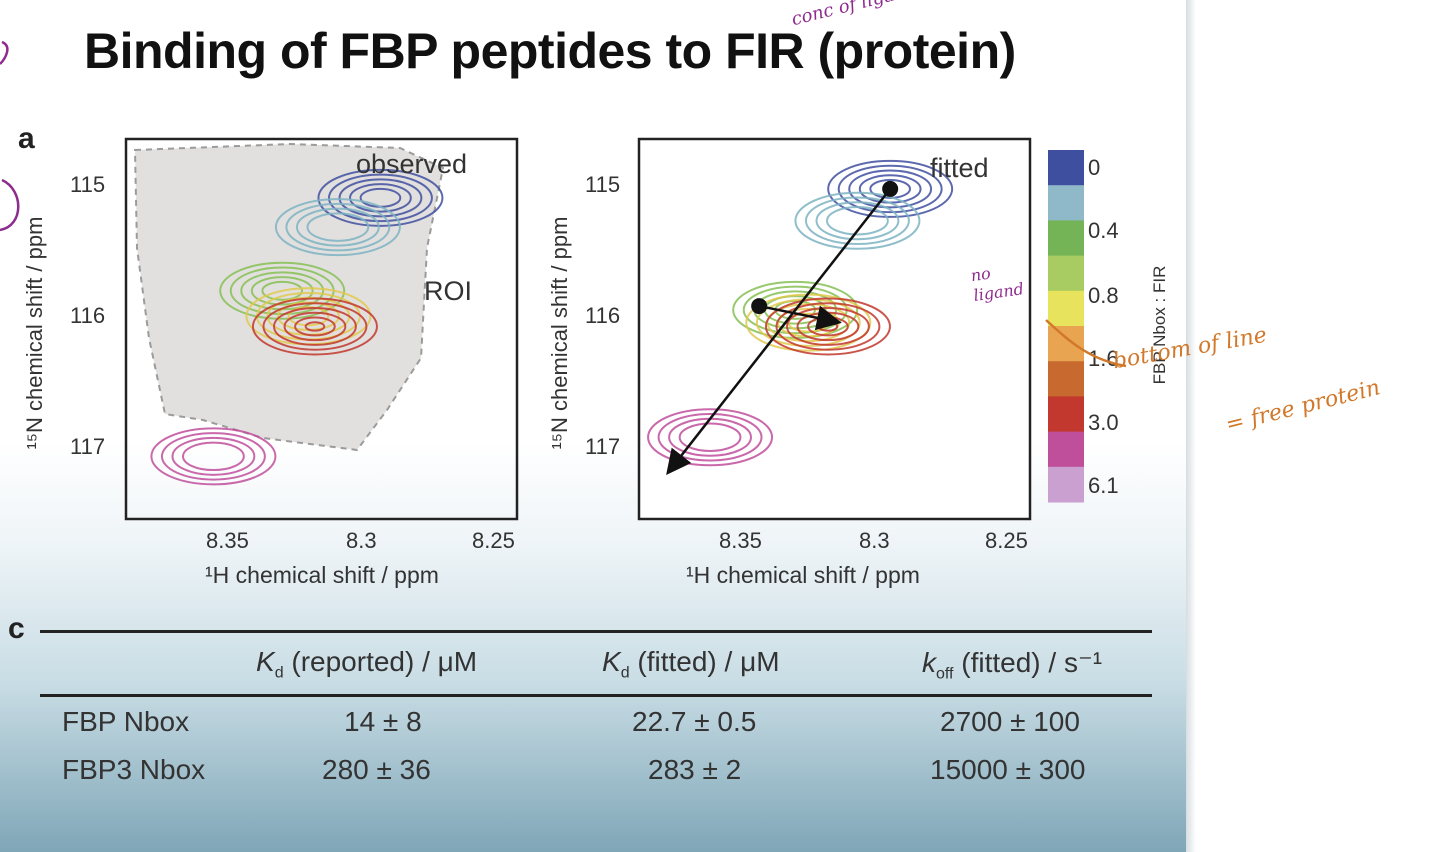 This screenshot has height=852, width=1440. What do you see at coordinates (383, 721) in the screenshot?
I see `table-cell: 14 ± 8` at bounding box center [383, 721].